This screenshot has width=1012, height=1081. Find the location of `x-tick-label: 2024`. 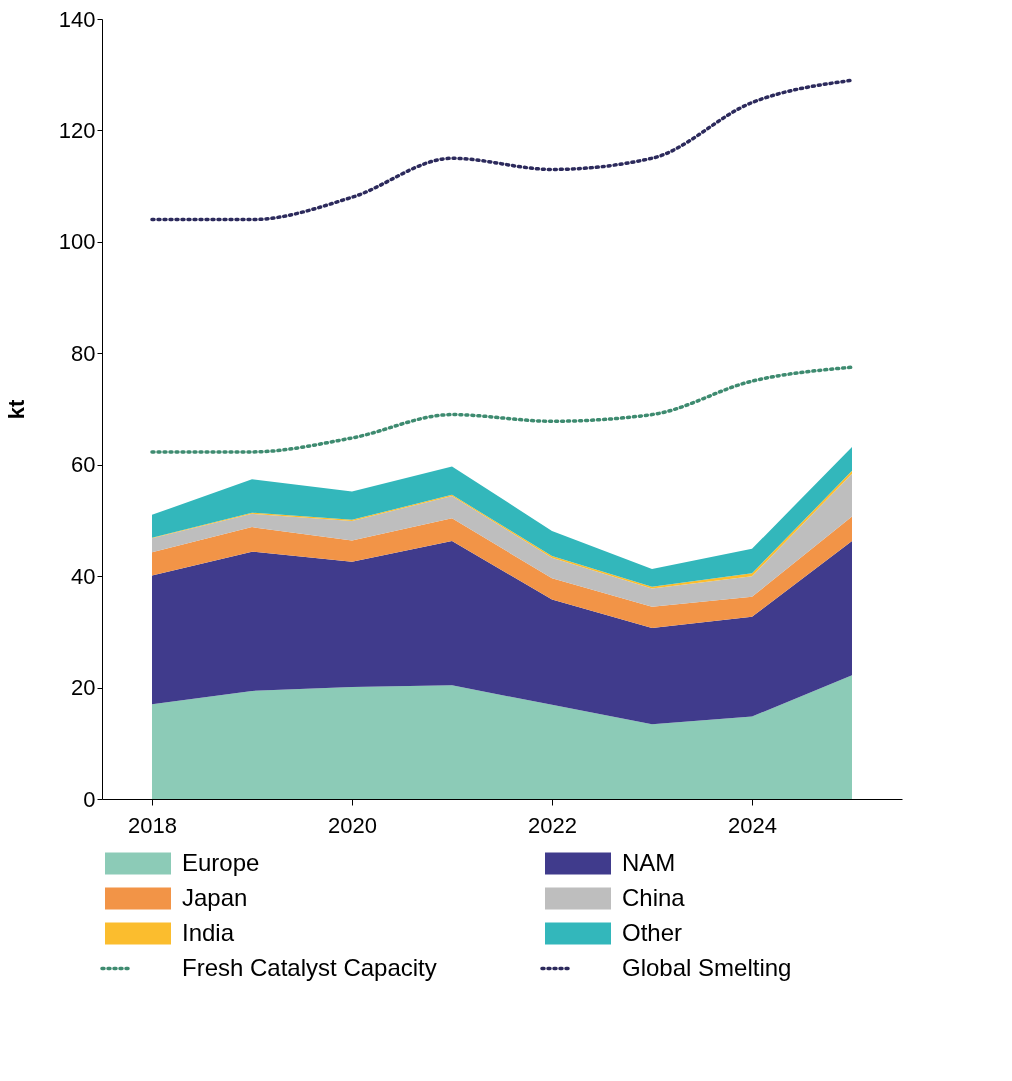

x-tick-label: 2024 is located at coordinates (752, 825).